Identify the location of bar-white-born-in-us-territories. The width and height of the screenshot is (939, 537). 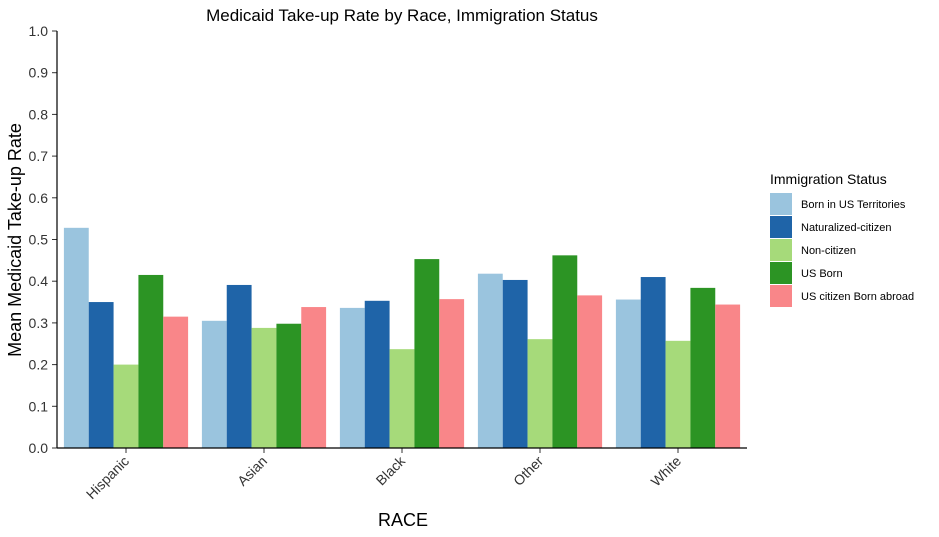
(628, 373).